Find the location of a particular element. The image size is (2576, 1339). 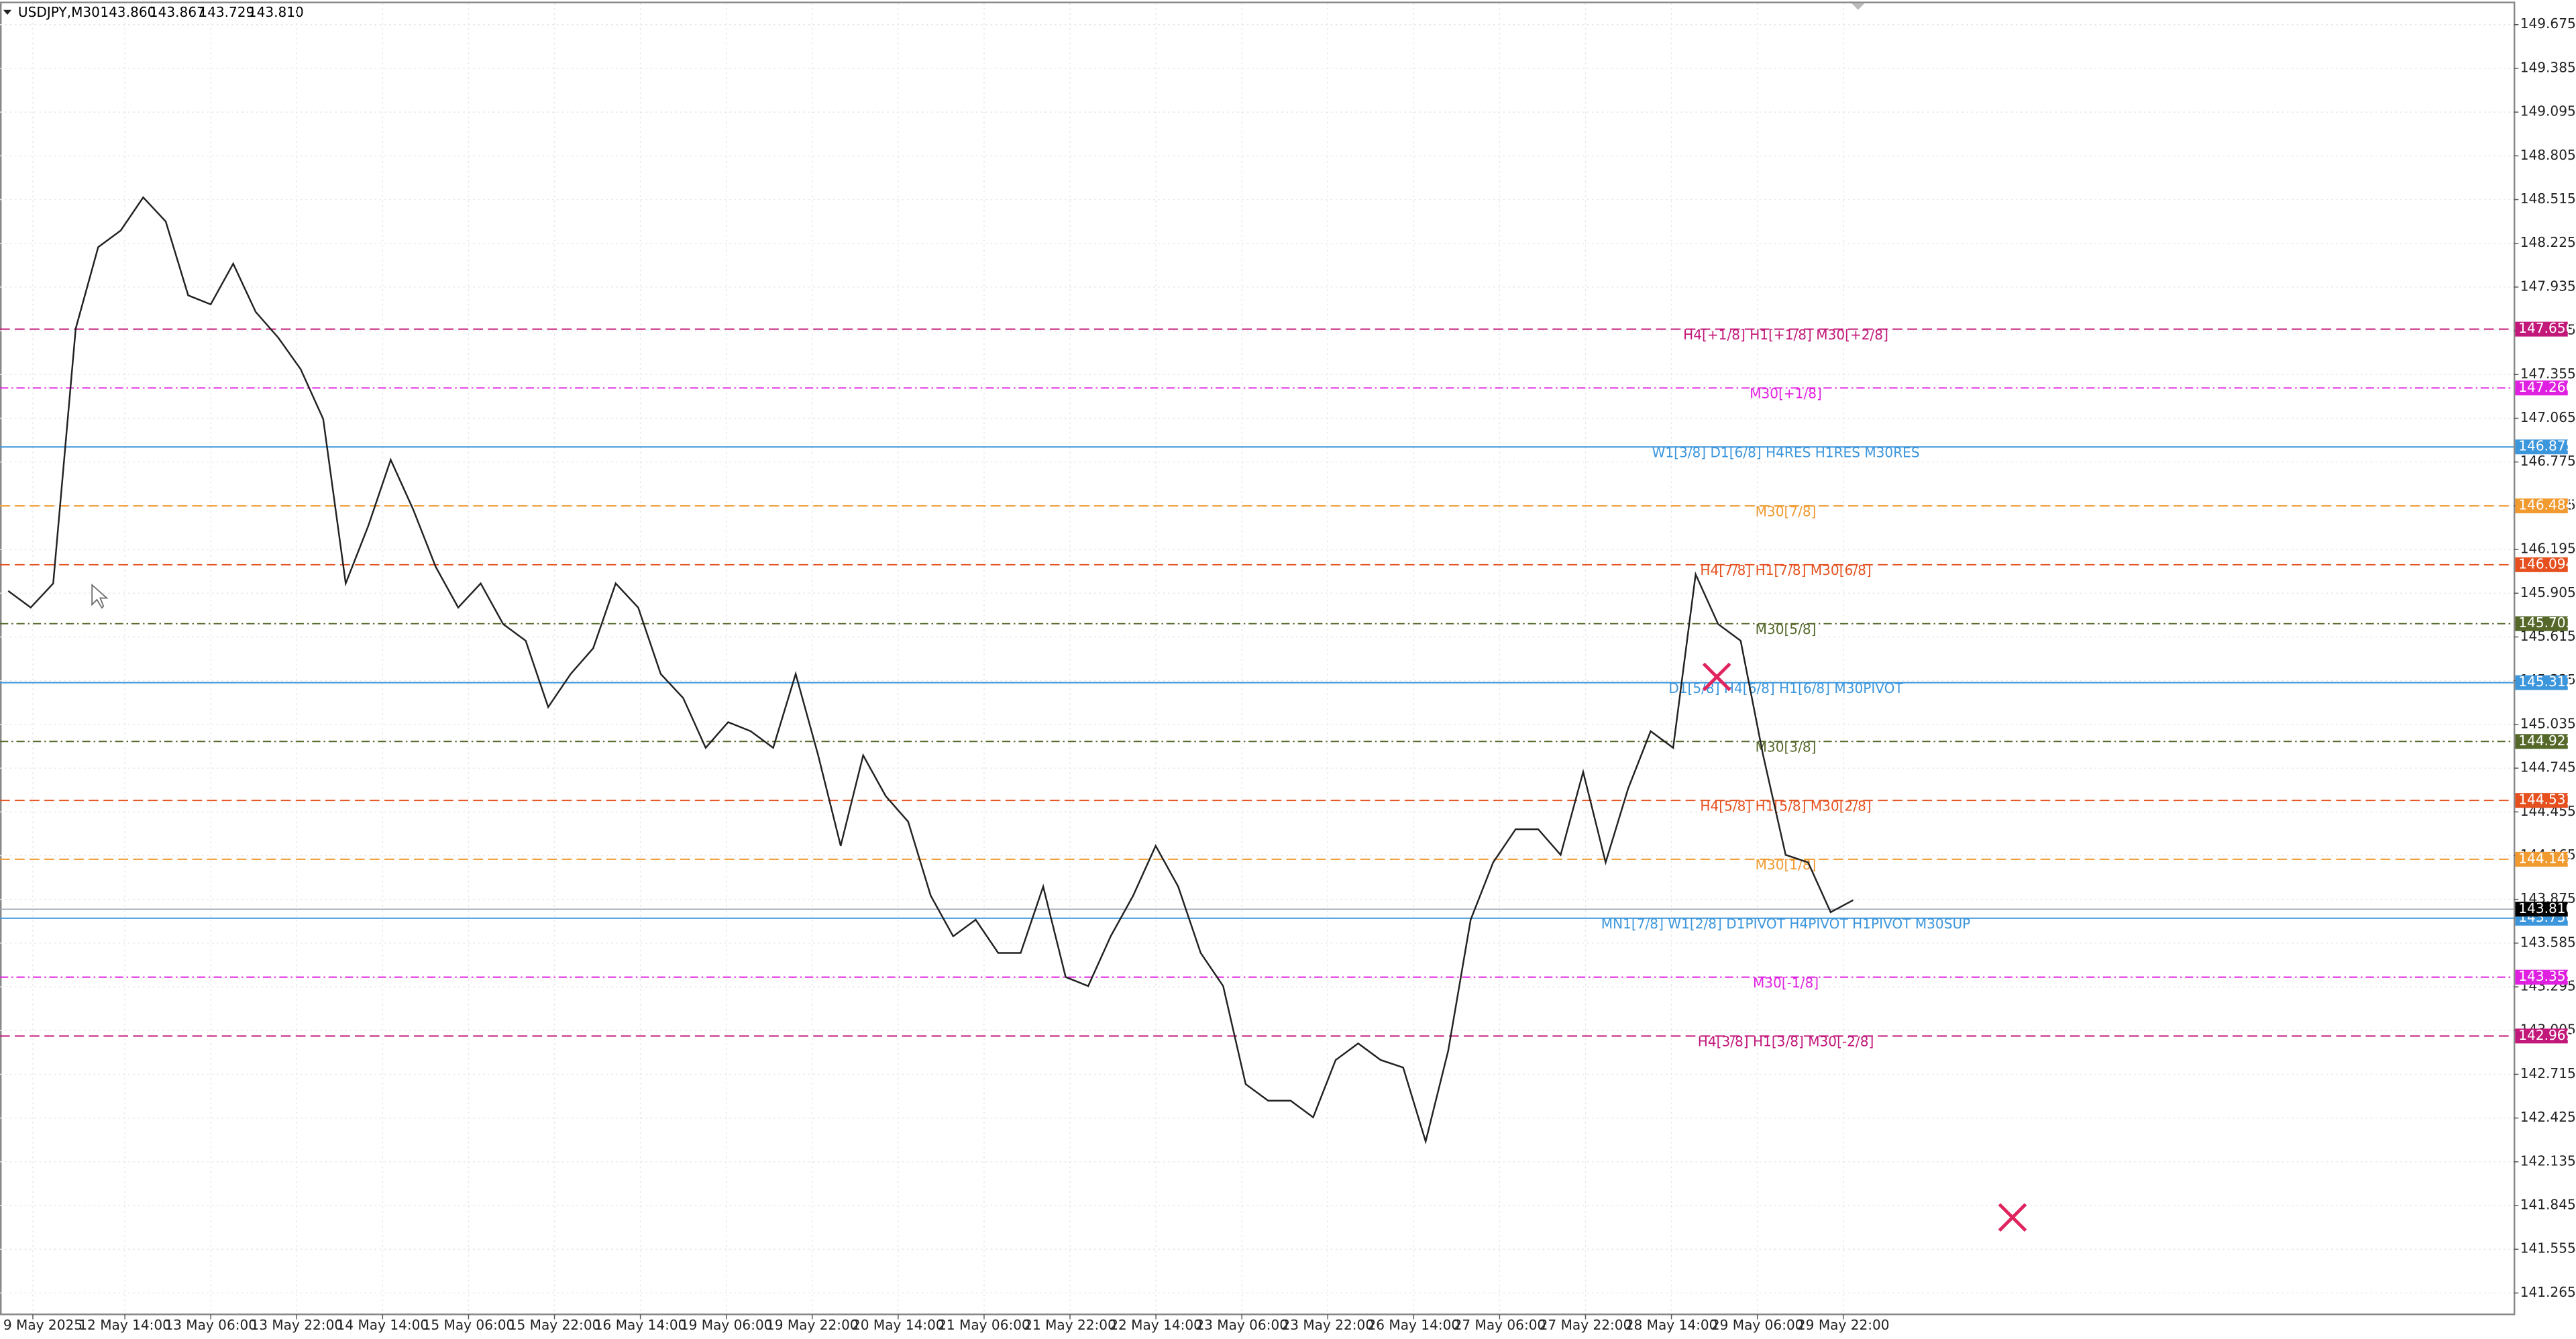

y-tick-label: 148.805 is located at coordinates (2548, 155).